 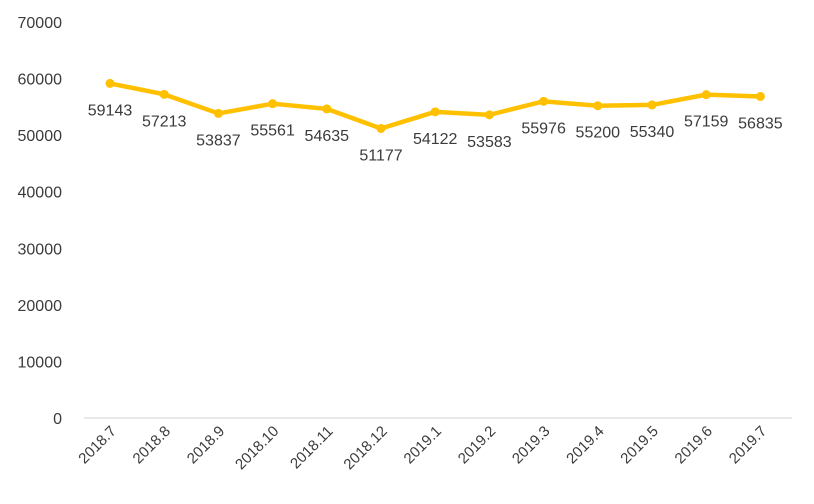 I want to click on series-line, so click(x=435, y=106).